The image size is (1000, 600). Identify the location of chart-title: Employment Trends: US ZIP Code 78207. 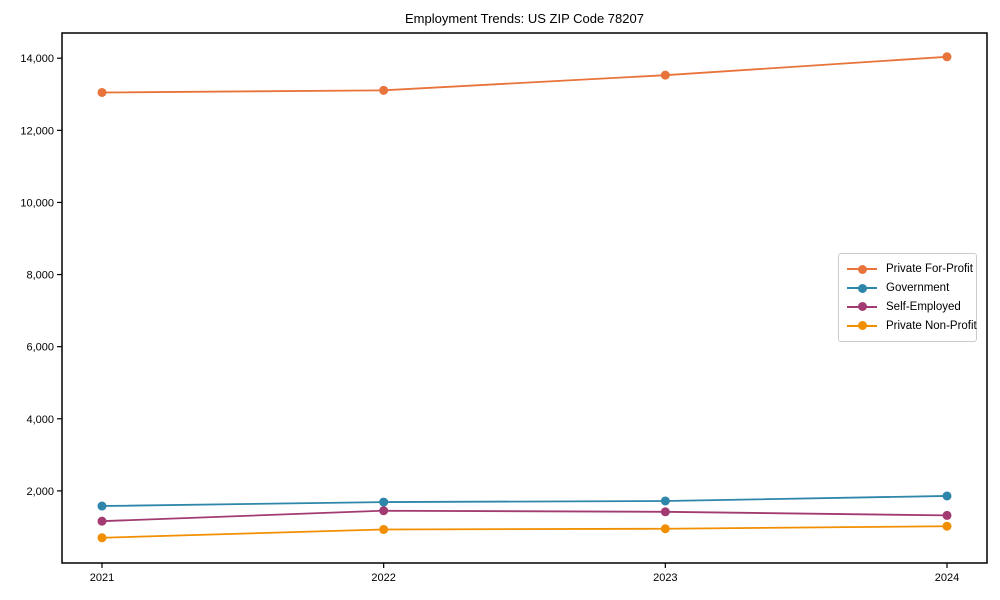
(524, 18).